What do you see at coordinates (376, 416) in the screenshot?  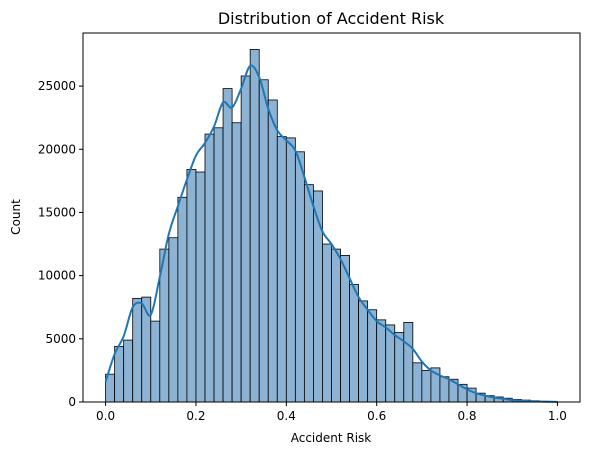 I see `x-tick-label: 0.6` at bounding box center [376, 416].